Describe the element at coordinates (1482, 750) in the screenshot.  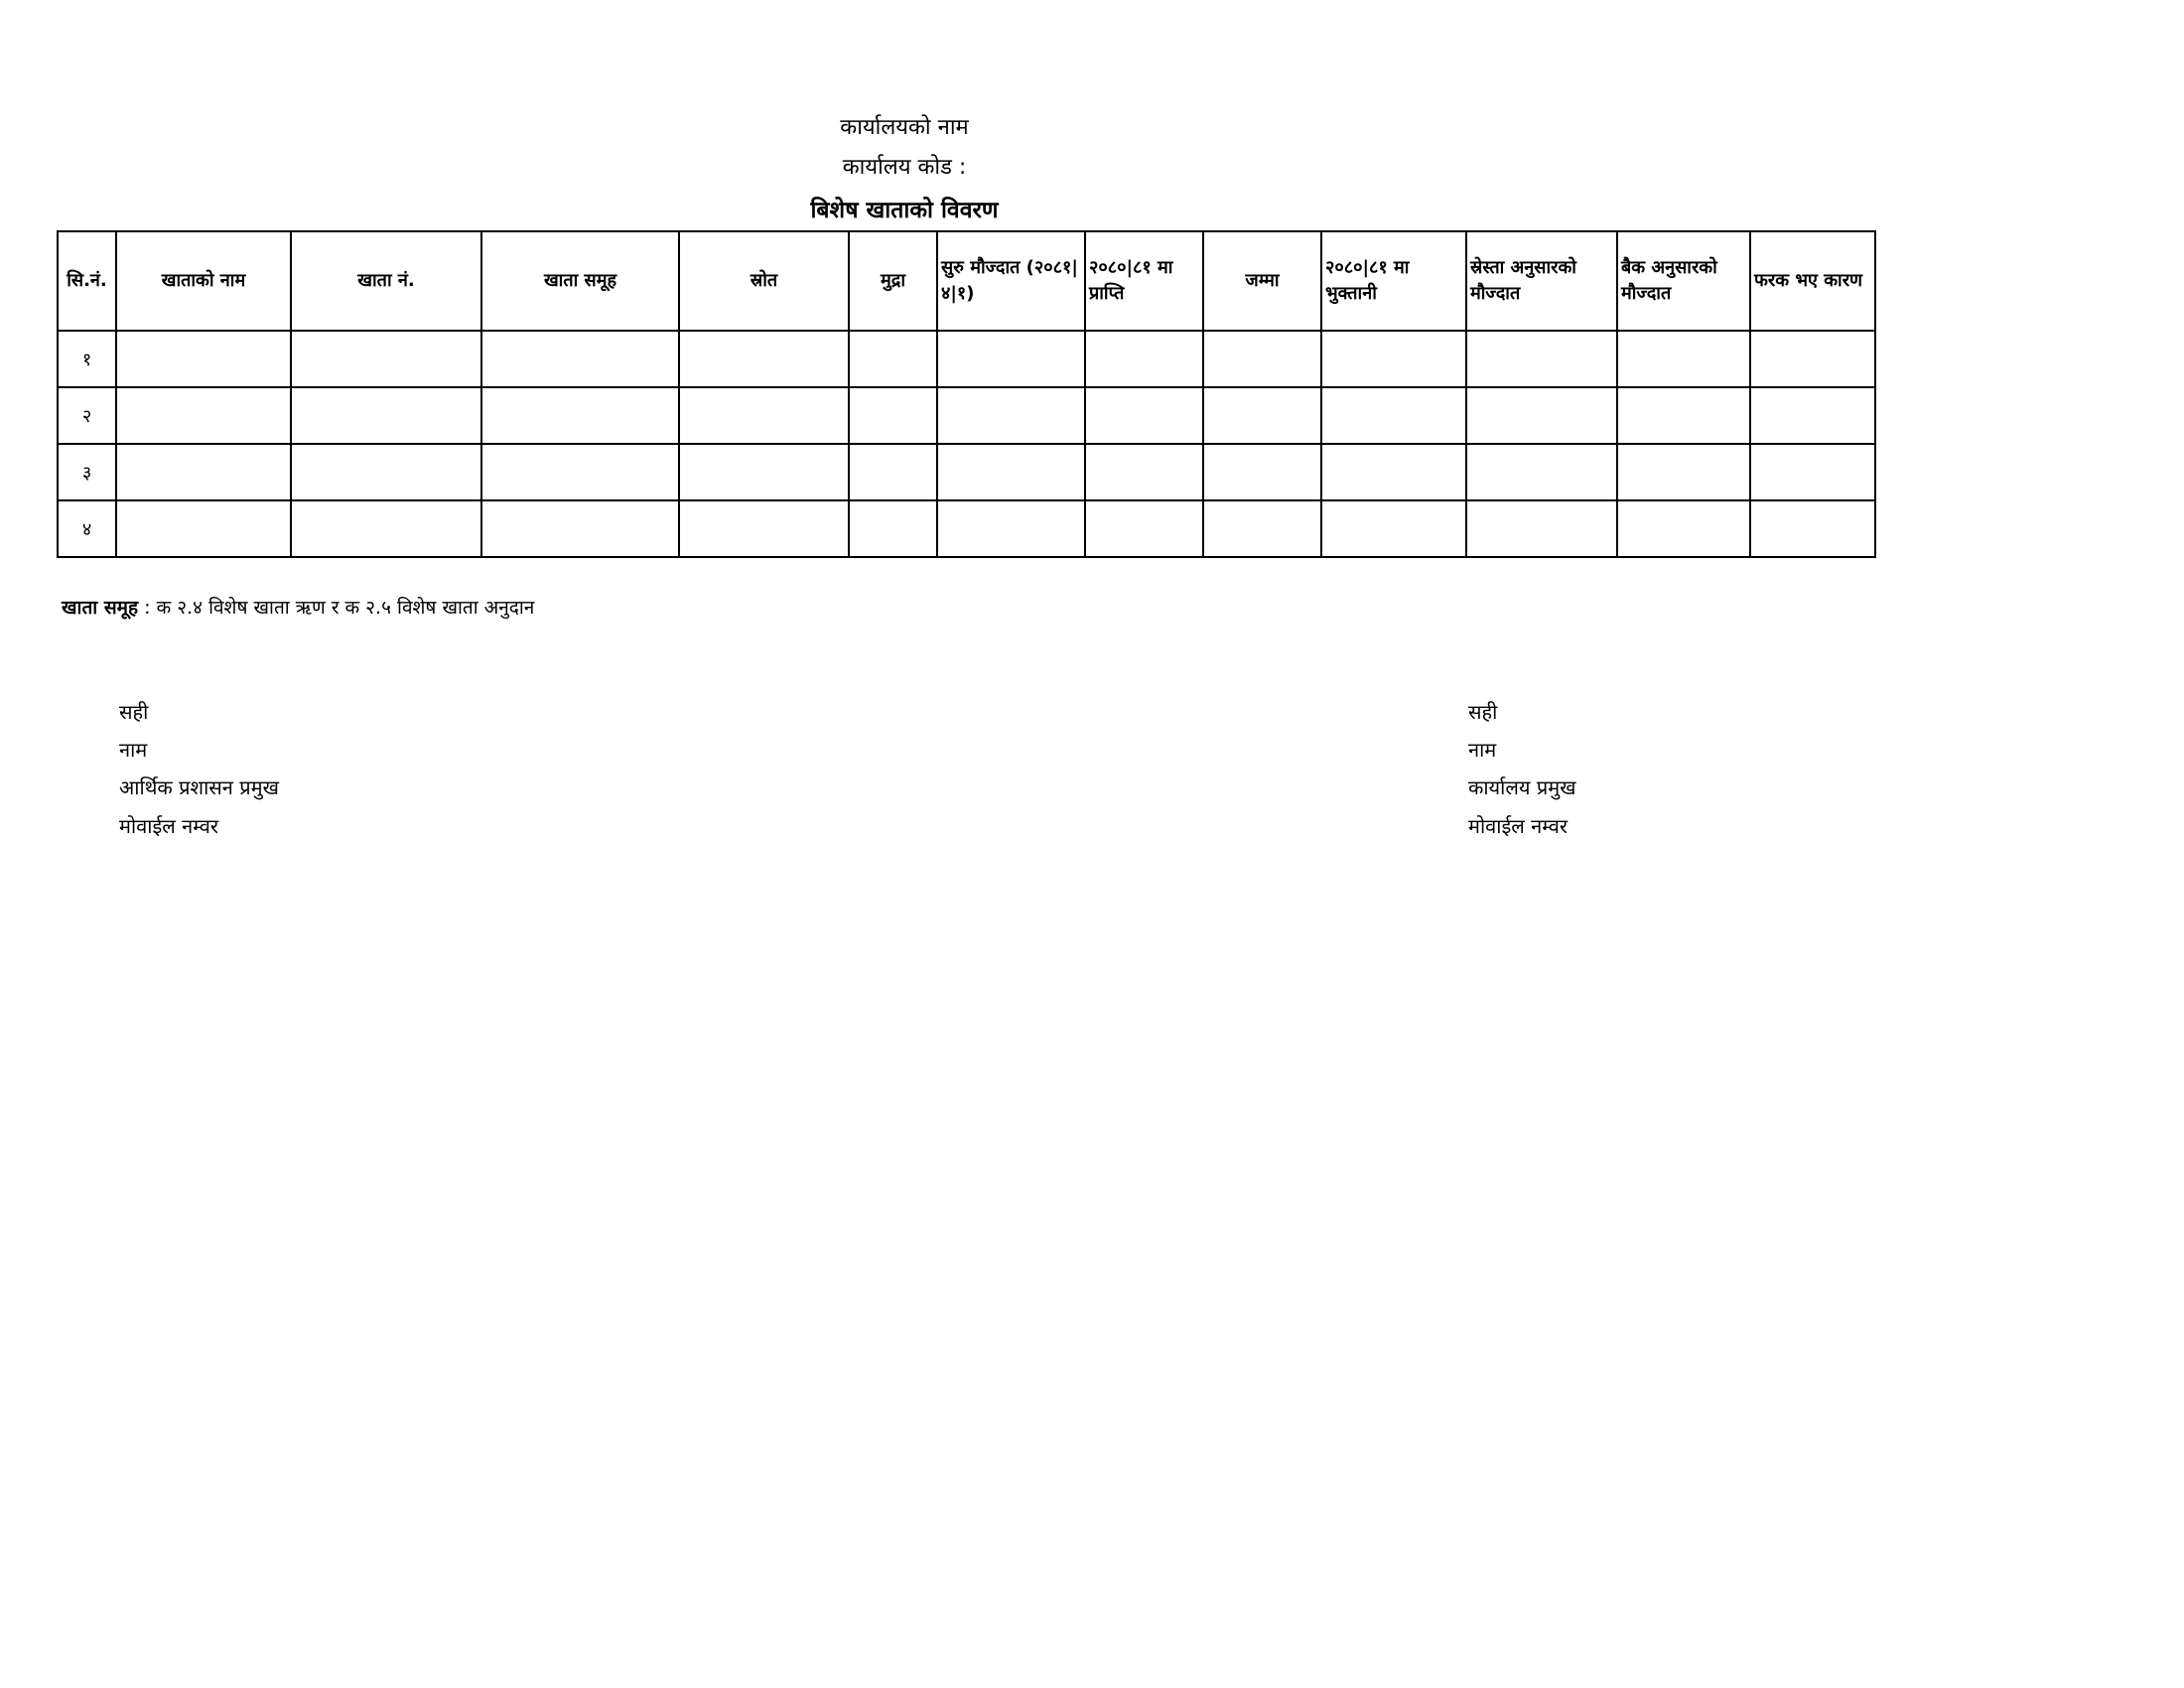
I see `right-name: नाम` at that location.